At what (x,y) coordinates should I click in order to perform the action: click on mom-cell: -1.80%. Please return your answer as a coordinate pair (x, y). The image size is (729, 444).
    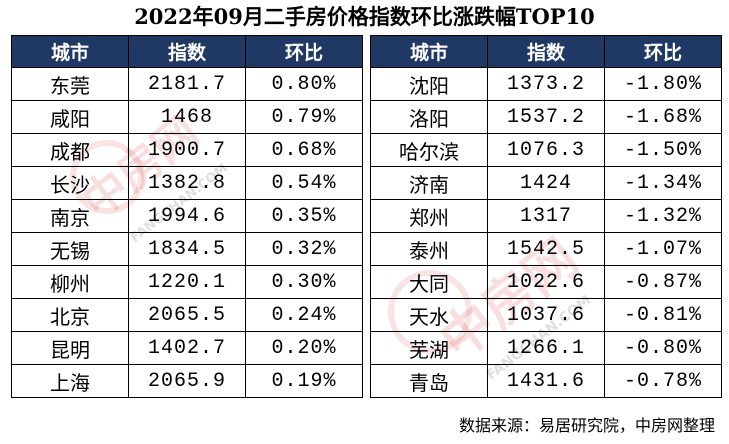
    Looking at the image, I should click on (663, 84).